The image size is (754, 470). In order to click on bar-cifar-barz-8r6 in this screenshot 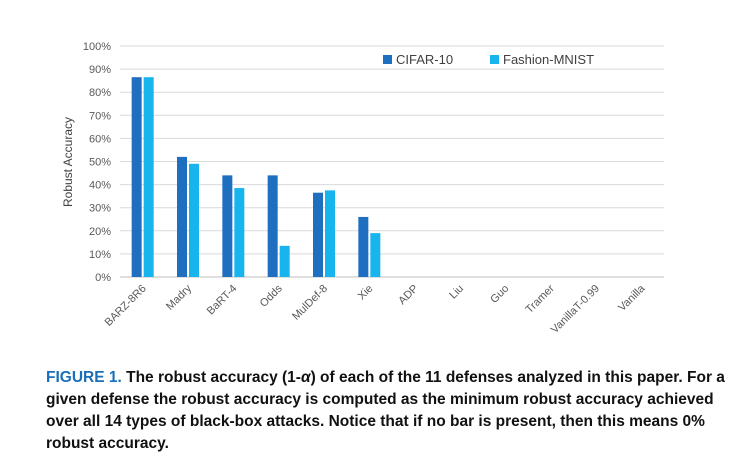, I will do `click(136, 177)`.